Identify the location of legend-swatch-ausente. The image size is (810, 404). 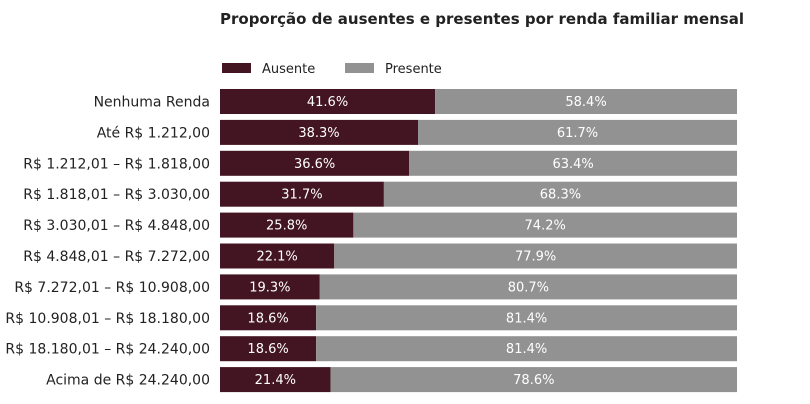
(236, 68).